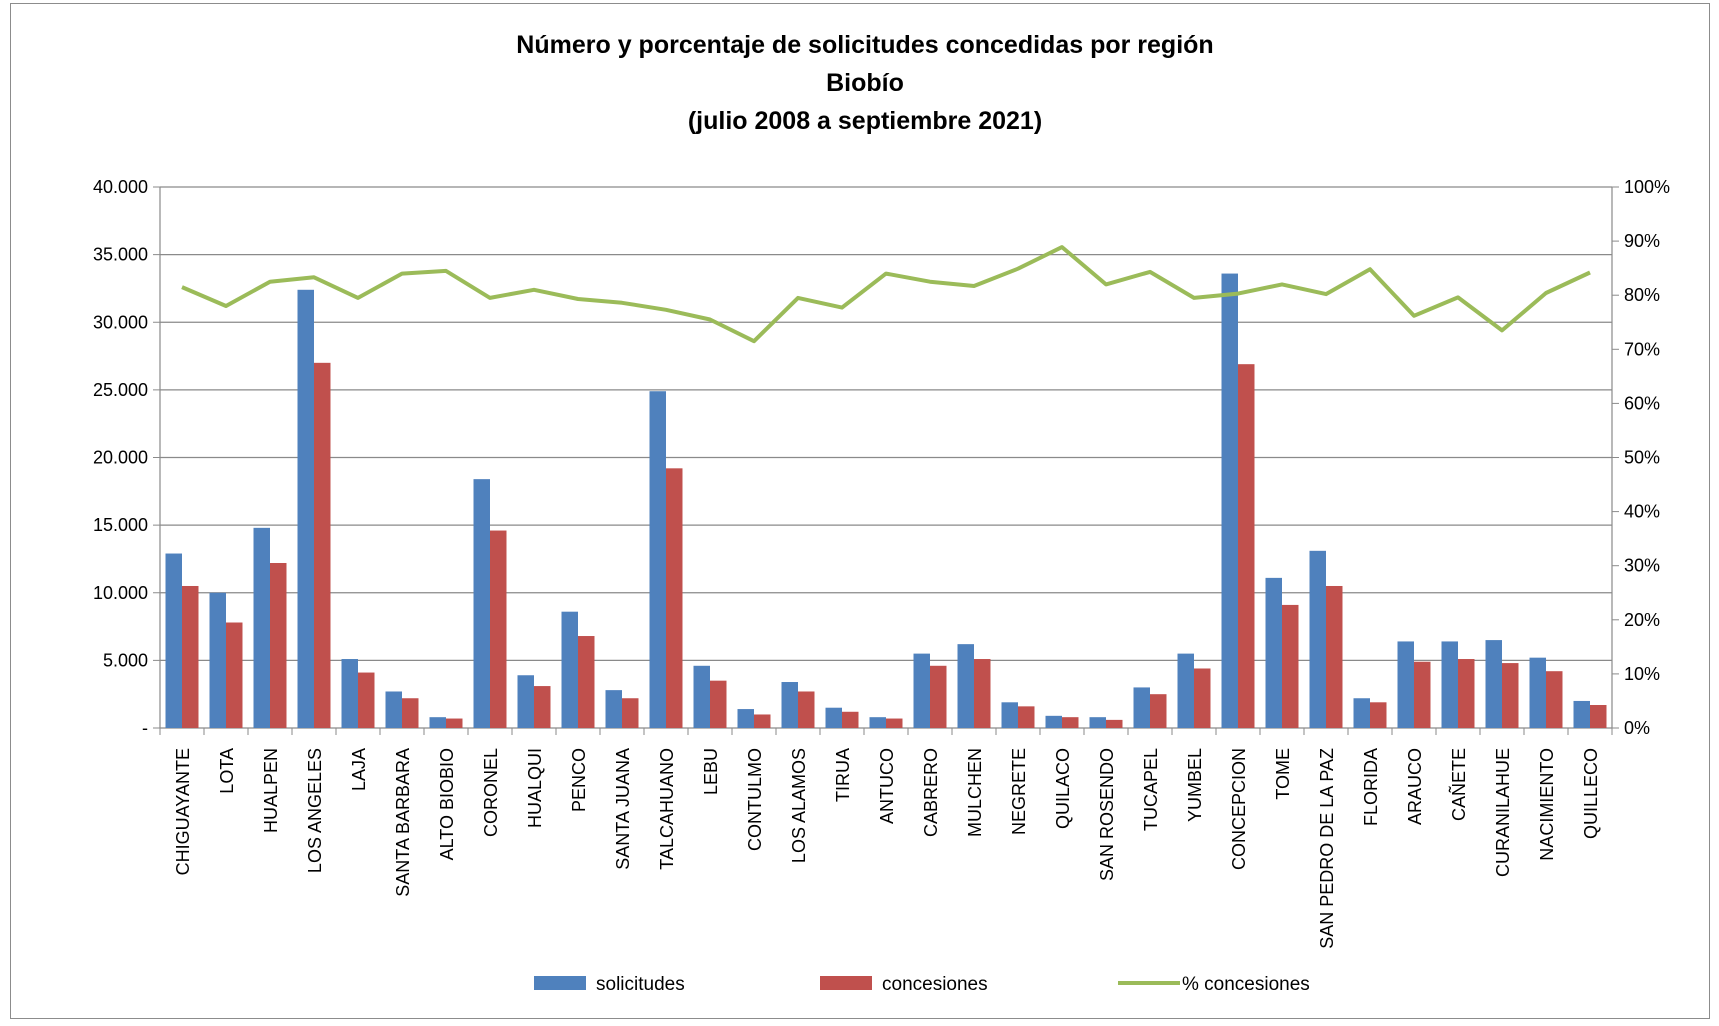 The width and height of the screenshot is (1719, 1026). I want to click on percent-line, so click(886, 294).